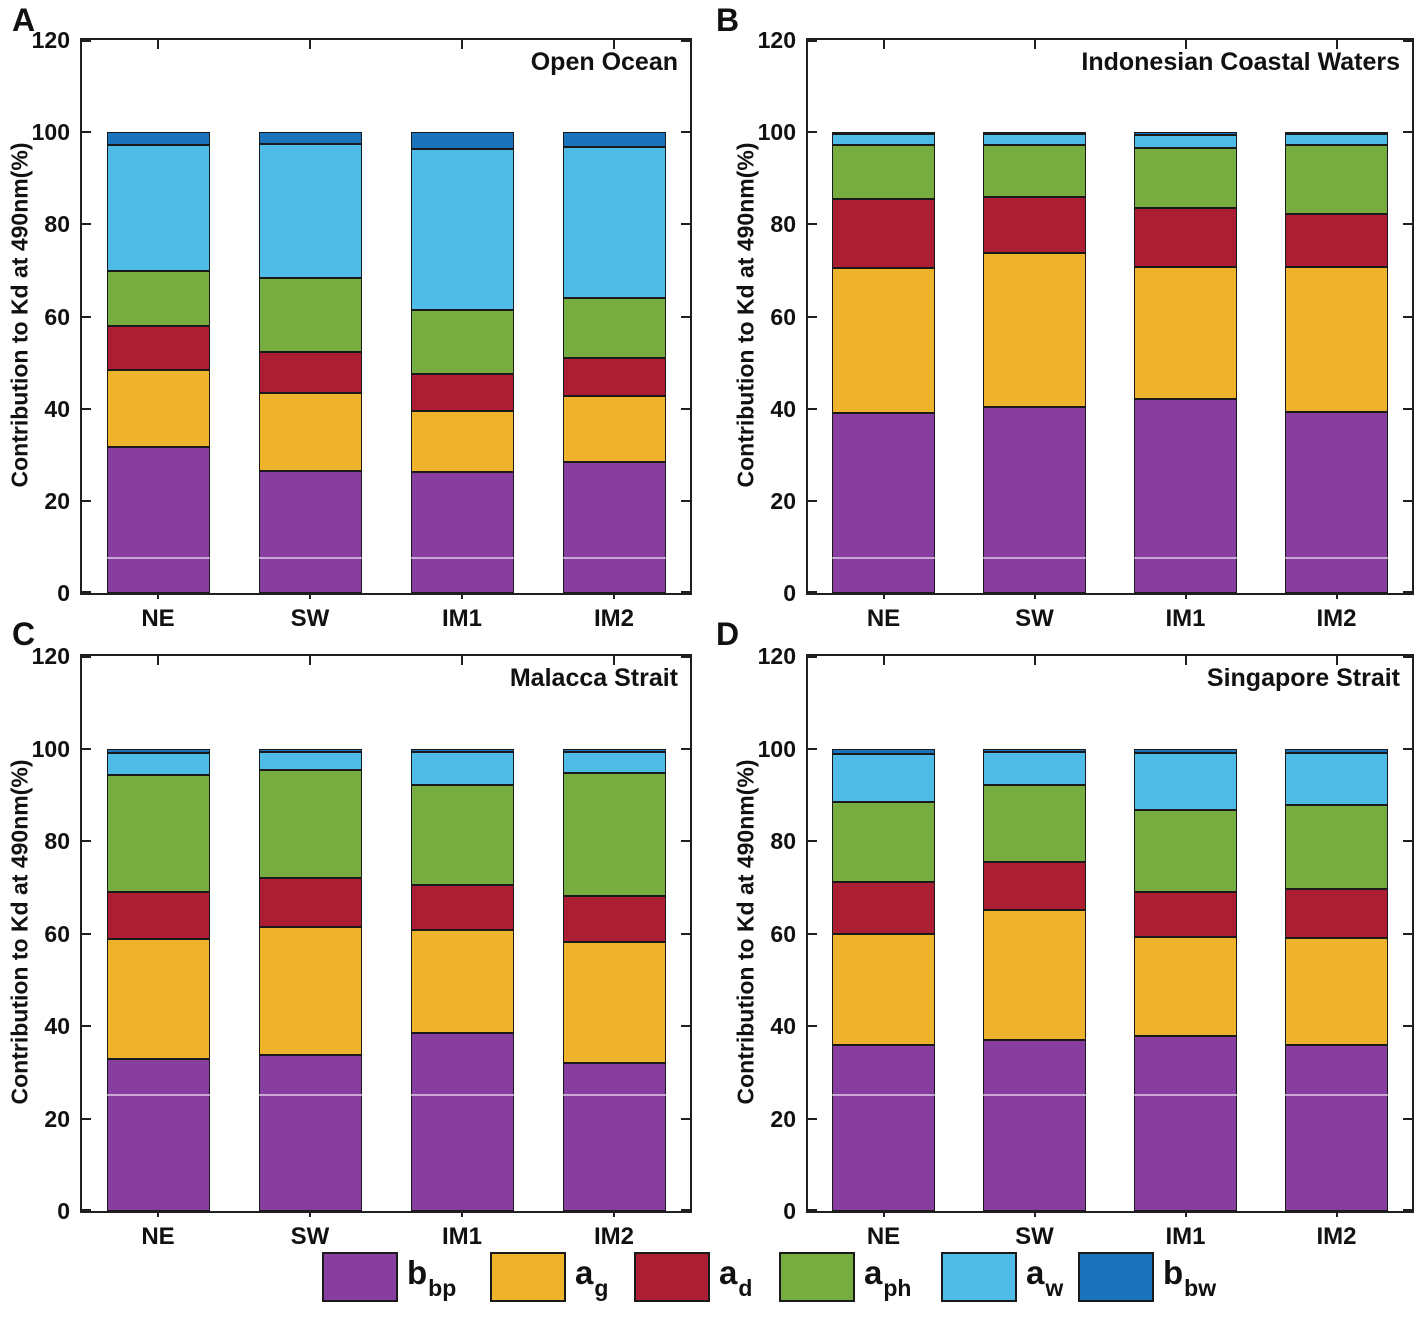 The image size is (1417, 1338). Describe the element at coordinates (310, 750) in the screenshot. I see `bar-c-sw-b_bw` at that location.